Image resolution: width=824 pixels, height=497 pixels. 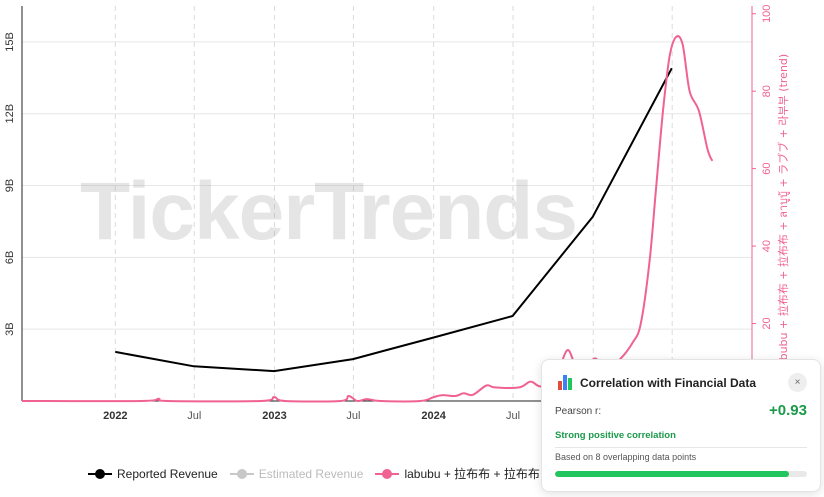 I want to click on y-right-tick-label: 80, so click(x=767, y=91).